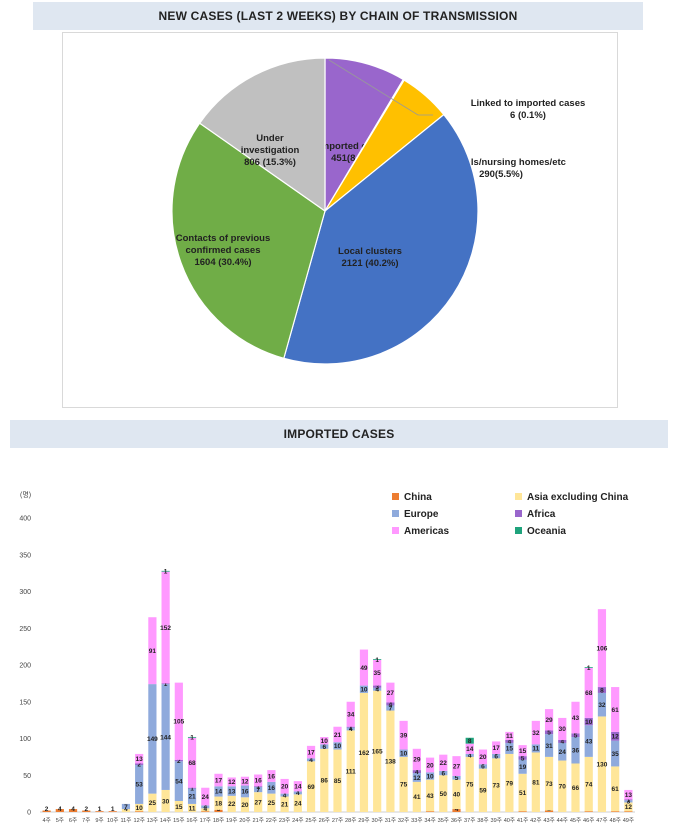 This screenshot has width=675, height=834. I want to click on x-tick-label: 4주, so click(46, 820).